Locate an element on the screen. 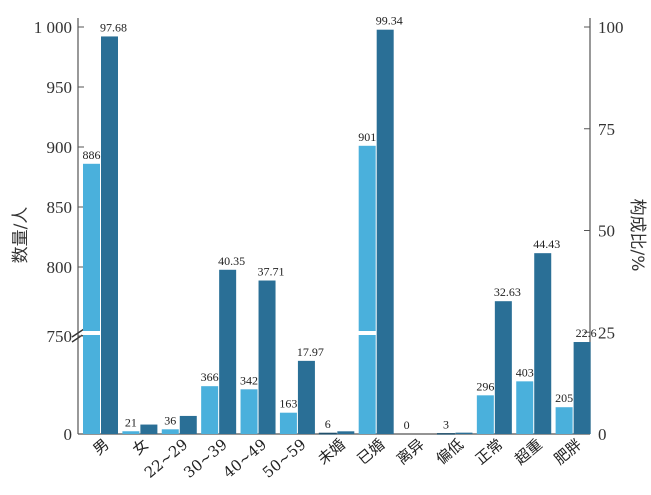 The width and height of the screenshot is (651, 495). data-label-percent: 97.68 is located at coordinates (113, 27).